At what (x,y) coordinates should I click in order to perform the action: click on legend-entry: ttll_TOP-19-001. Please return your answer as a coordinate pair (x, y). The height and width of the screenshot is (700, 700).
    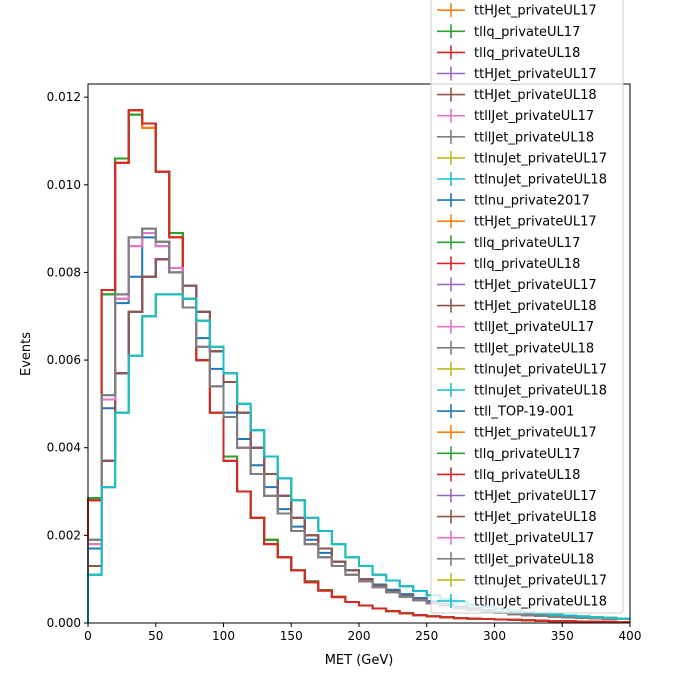
    Looking at the image, I should click on (524, 412).